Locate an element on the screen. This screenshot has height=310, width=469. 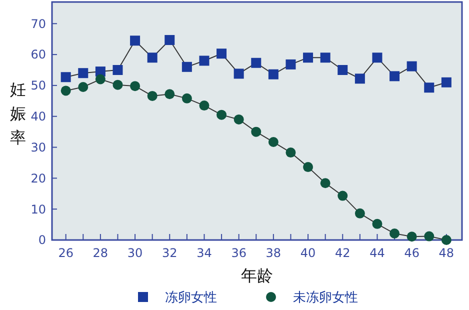
x-tick-label: 48 is located at coordinates (446, 253).